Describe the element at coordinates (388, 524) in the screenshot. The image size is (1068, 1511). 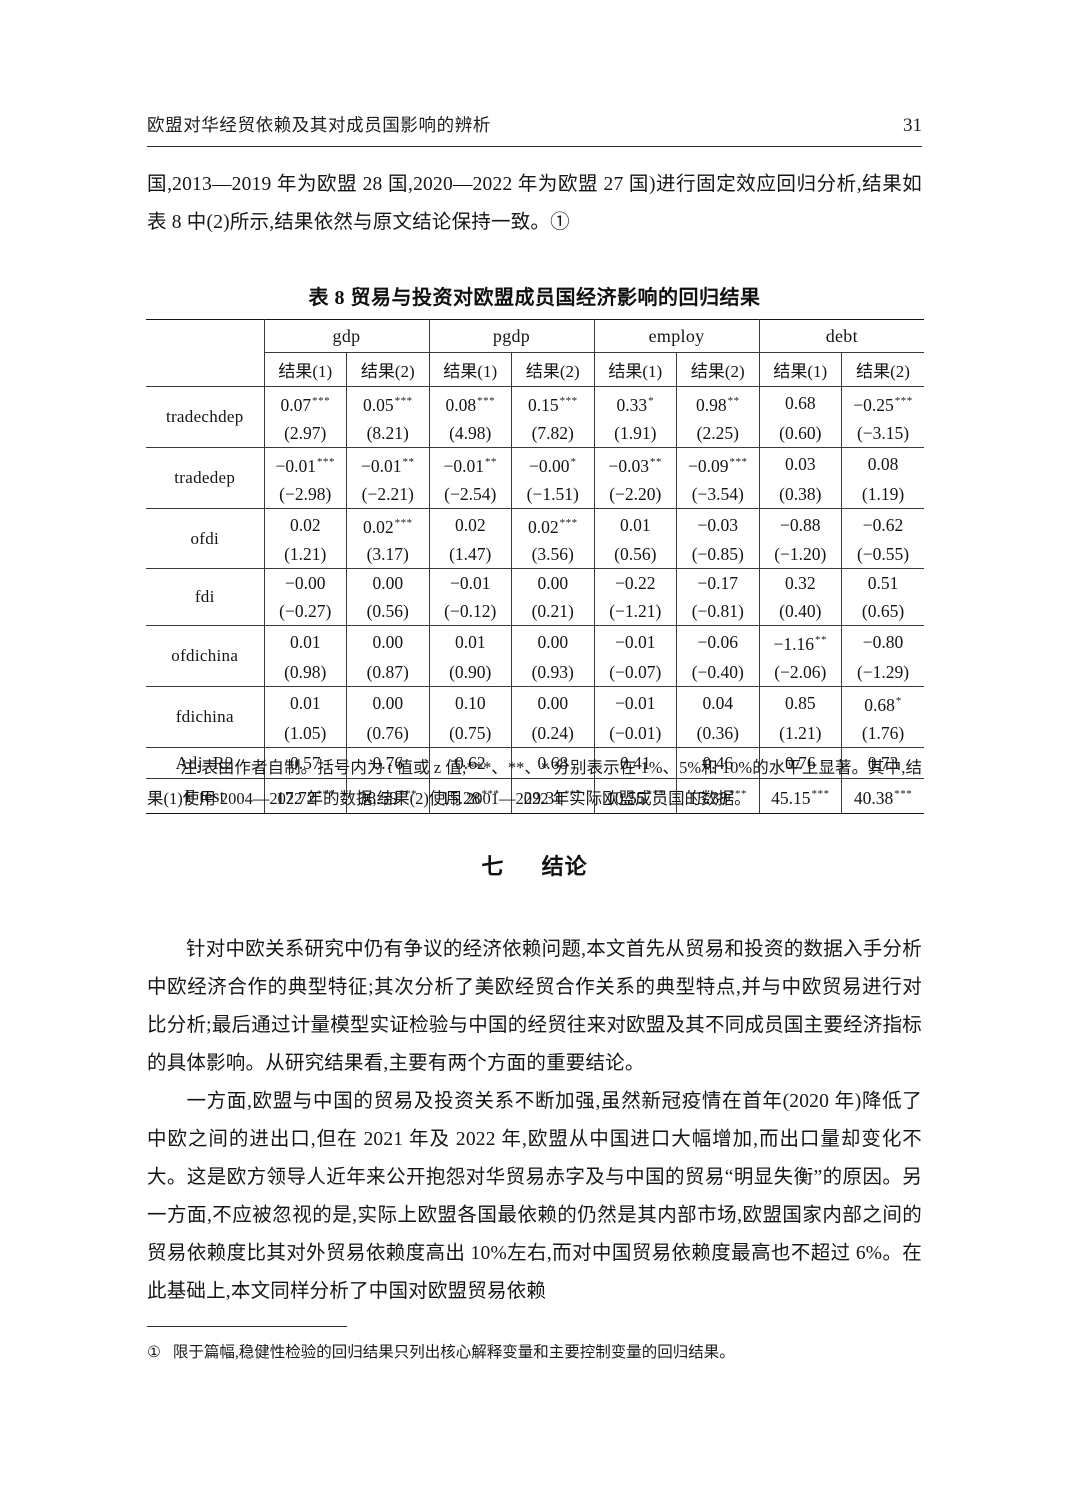
I see `coefficient-cell: 0.02***` at that location.